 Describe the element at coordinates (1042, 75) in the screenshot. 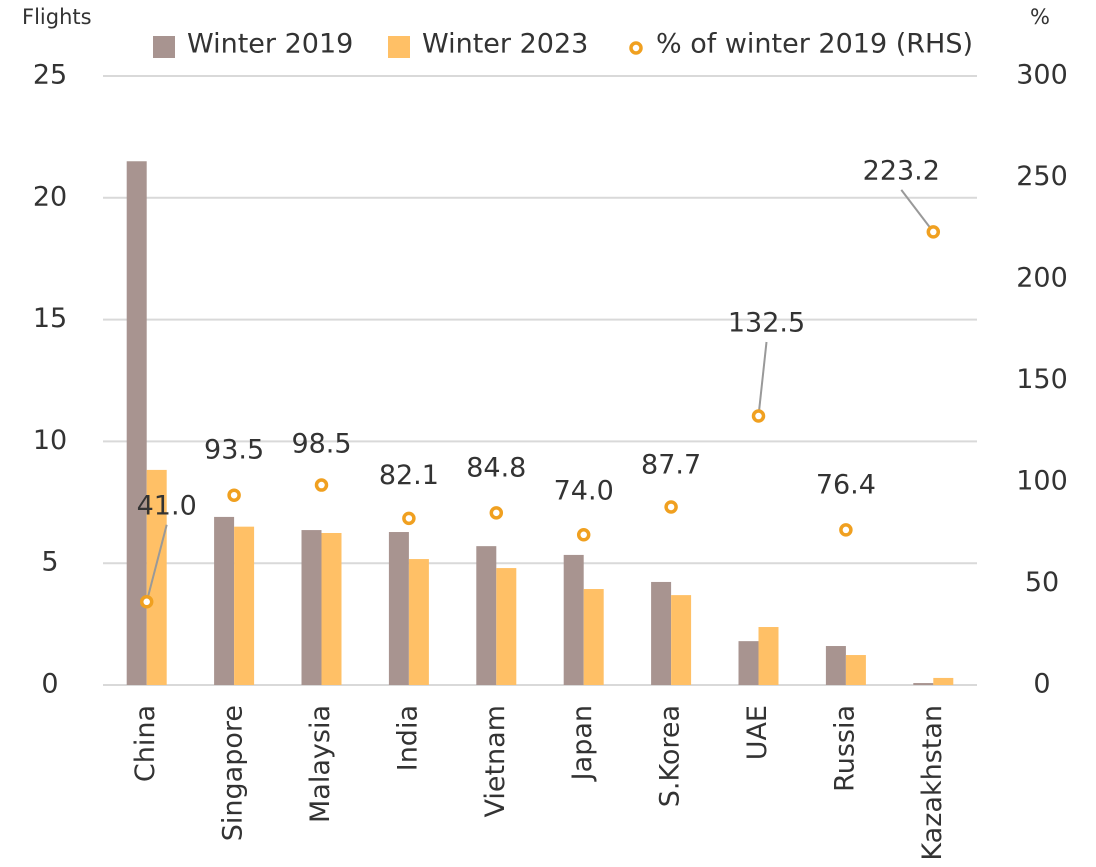

I see `y2-tick-label: 300` at that location.